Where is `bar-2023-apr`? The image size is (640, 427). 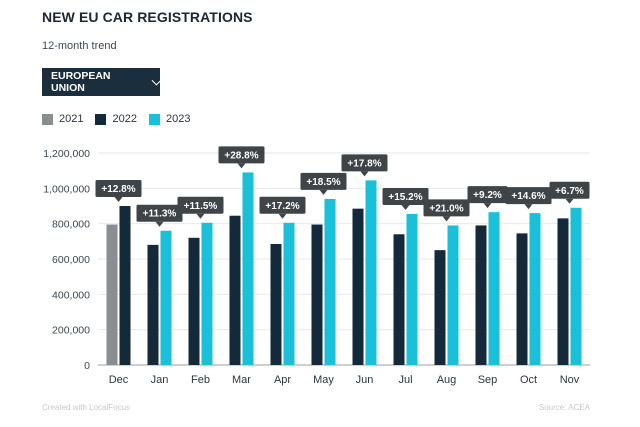 bar-2023-apr is located at coordinates (289, 293).